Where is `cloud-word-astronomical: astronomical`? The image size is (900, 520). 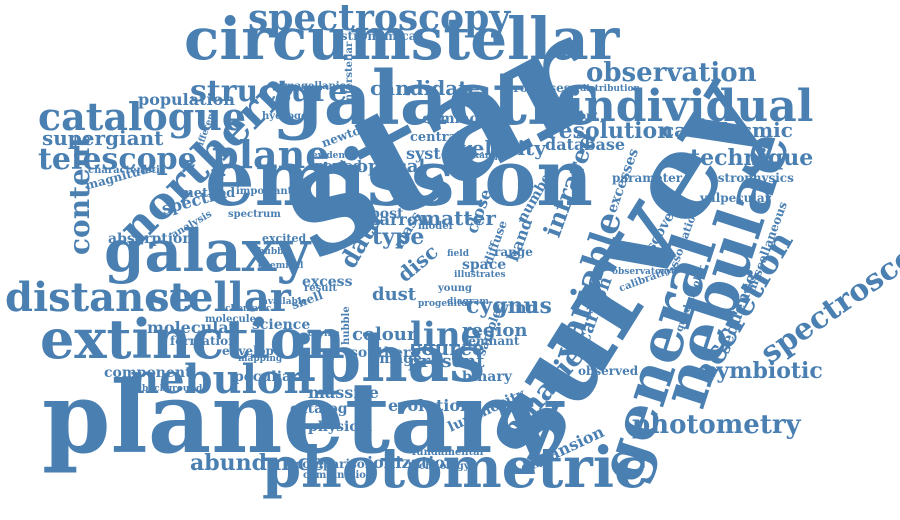 cloud-word-astronomical: astronomical is located at coordinates (377, 36).